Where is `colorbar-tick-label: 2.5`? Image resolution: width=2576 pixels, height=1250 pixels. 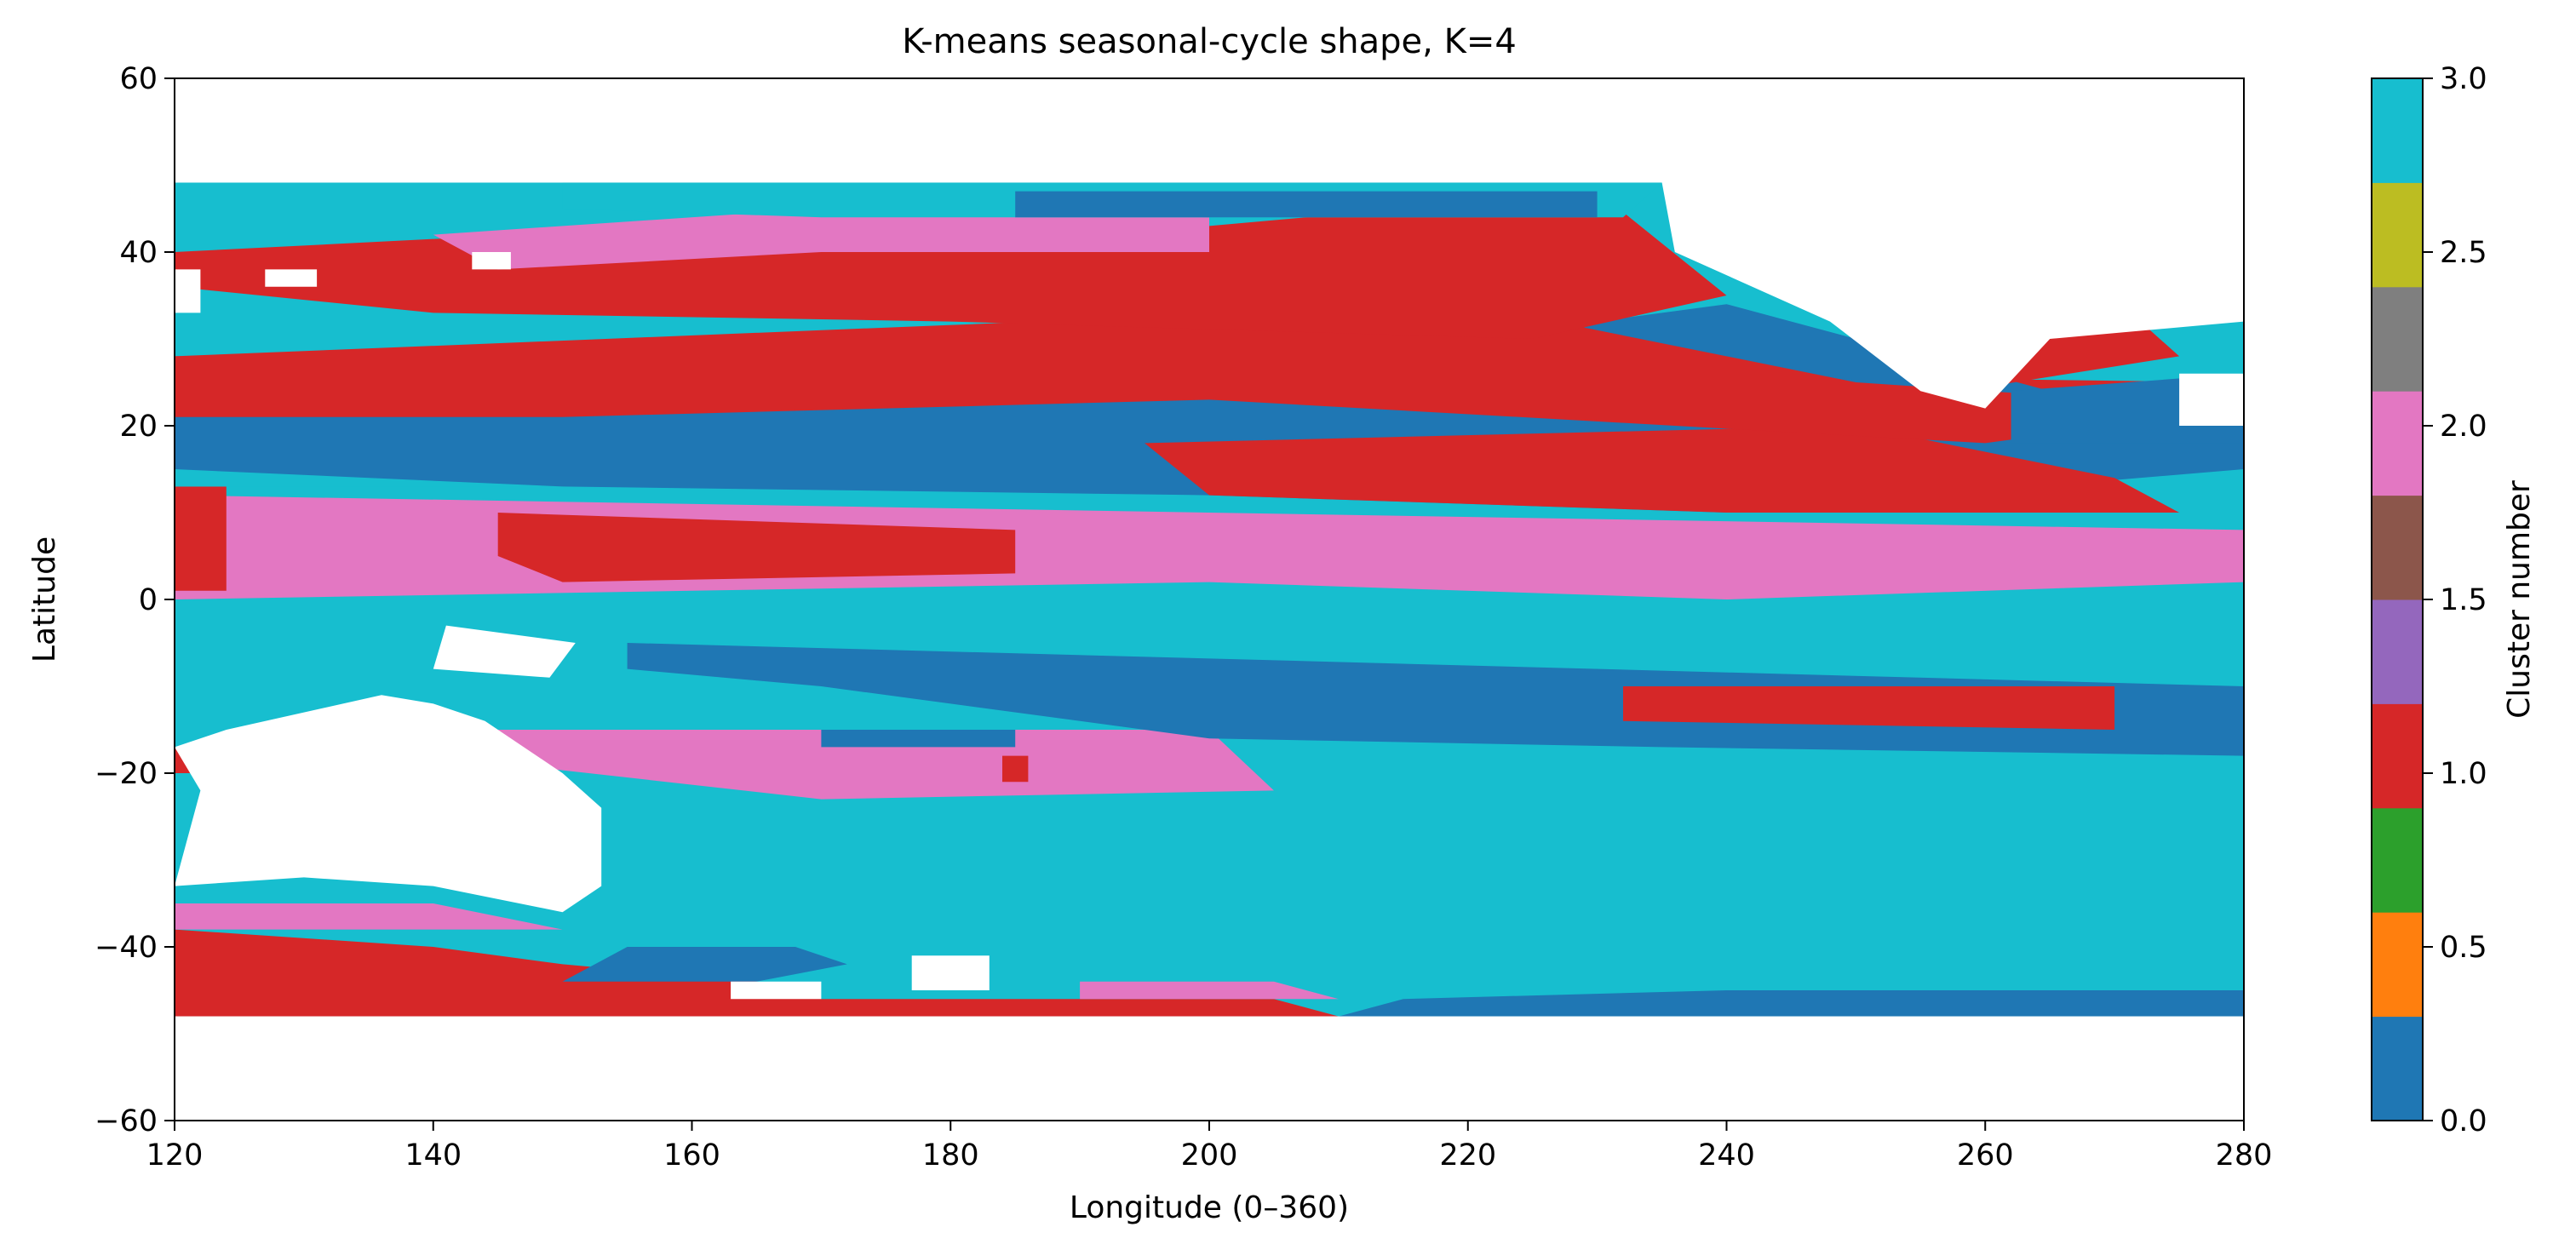 colorbar-tick-label: 2.5 is located at coordinates (2463, 253).